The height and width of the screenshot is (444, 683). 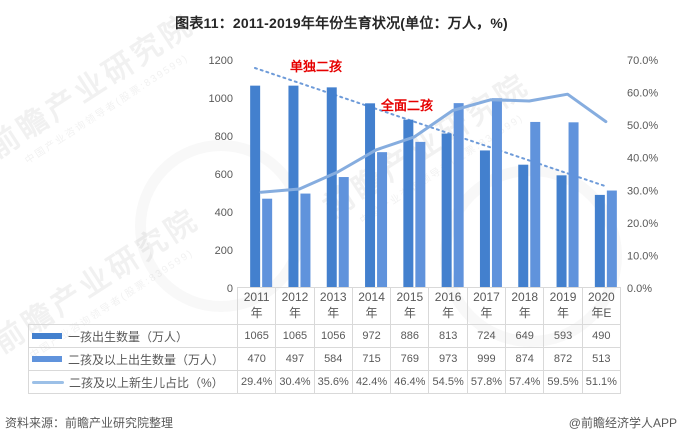 What do you see at coordinates (333, 336) in the screenshot?
I see `table-cell: 1056` at bounding box center [333, 336].